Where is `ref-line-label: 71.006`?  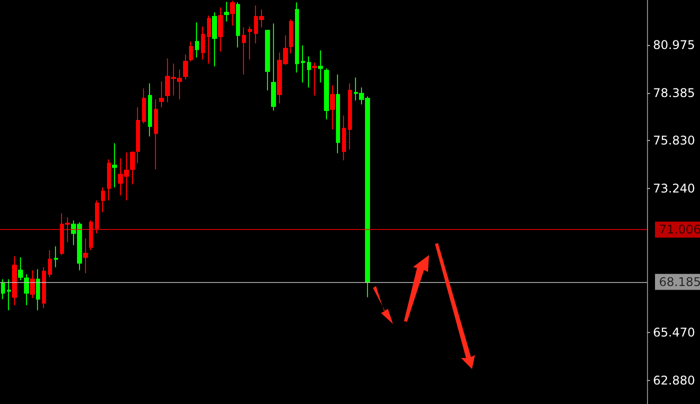
ref-line-label: 71.006 is located at coordinates (679, 229).